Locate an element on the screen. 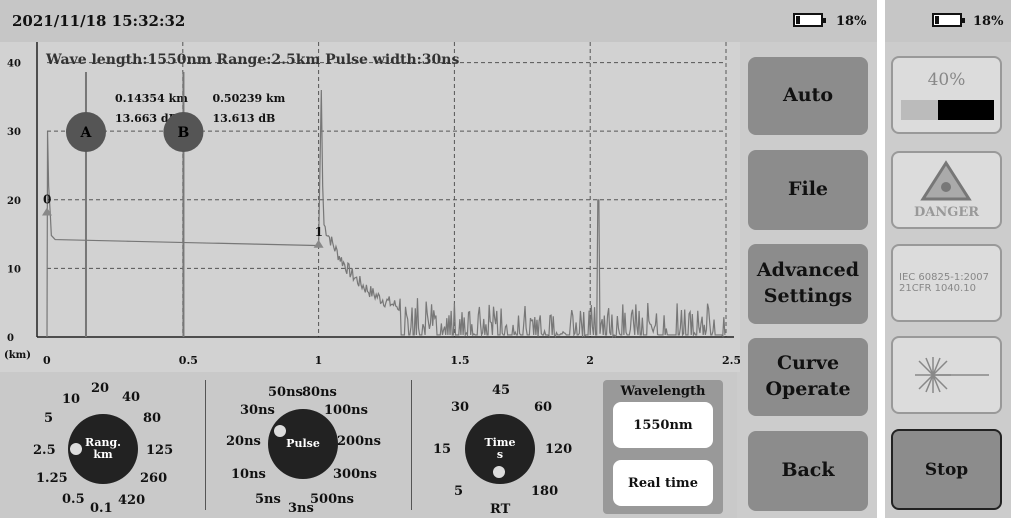 The image size is (1011, 518). laser-emission-button is located at coordinates (946, 375).